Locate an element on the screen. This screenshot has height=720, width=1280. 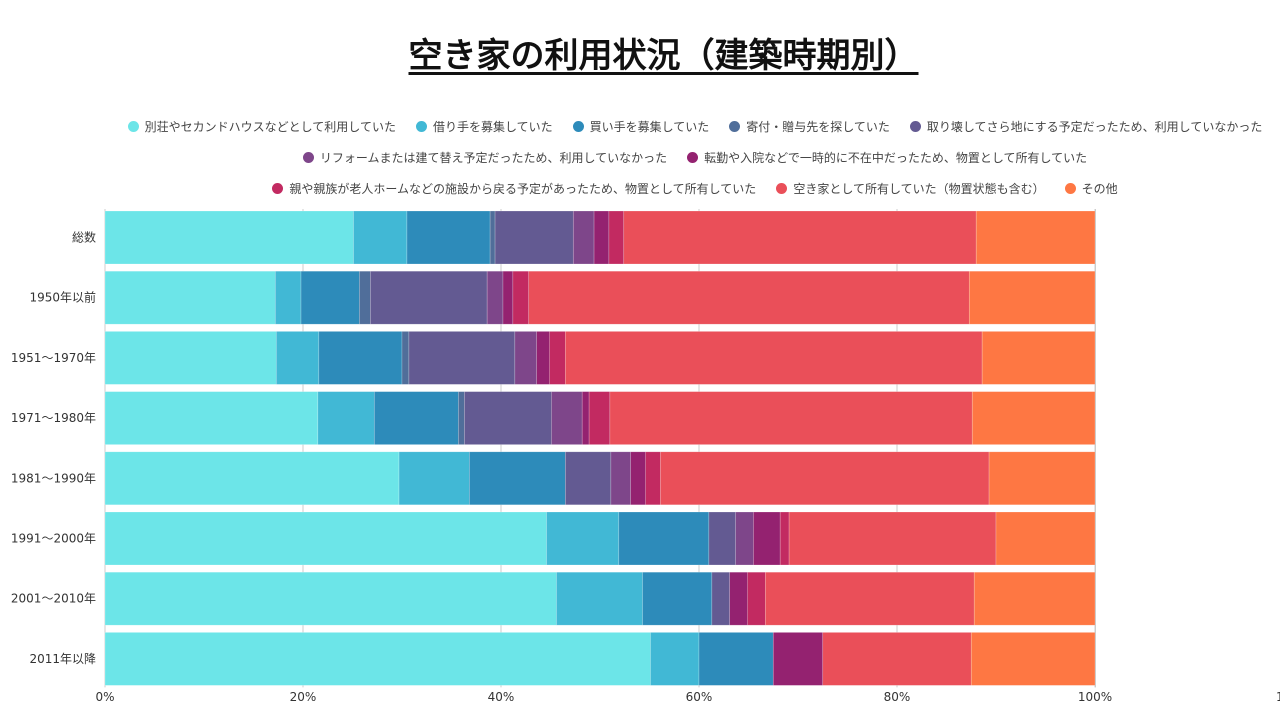
legend-label: 借り手を募集していた is located at coordinates (492, 127).